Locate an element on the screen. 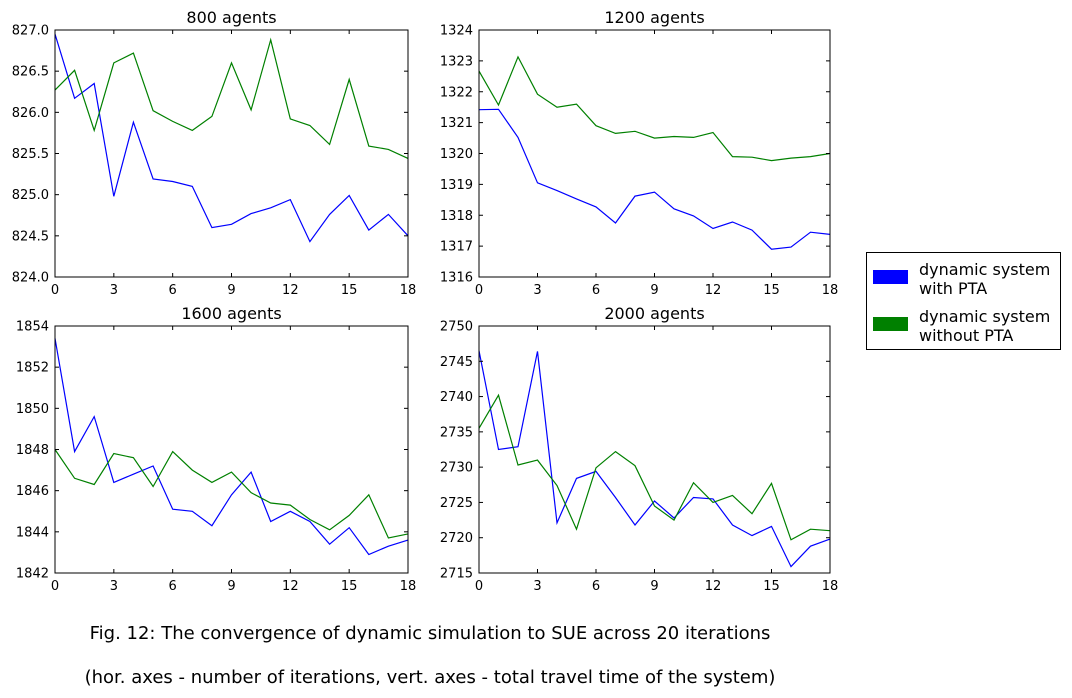 This screenshot has width=1072, height=698. panel-title: 800 agents is located at coordinates (231, 17).